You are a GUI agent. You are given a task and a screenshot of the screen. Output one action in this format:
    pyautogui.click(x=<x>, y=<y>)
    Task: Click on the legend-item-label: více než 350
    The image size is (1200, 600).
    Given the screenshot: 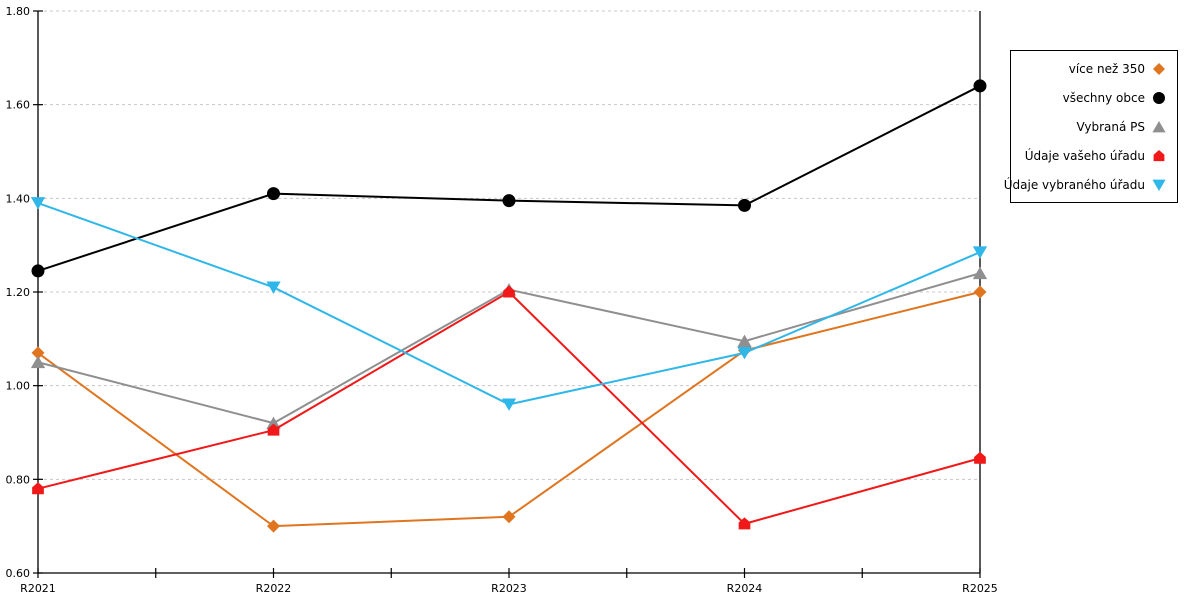 What is the action you would take?
    pyautogui.click(x=1106, y=68)
    